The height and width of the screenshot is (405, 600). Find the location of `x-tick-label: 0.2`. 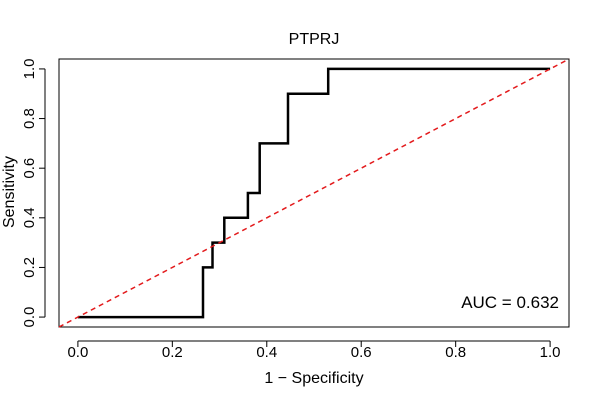

x-tick-label: 0.2 is located at coordinates (172, 352).